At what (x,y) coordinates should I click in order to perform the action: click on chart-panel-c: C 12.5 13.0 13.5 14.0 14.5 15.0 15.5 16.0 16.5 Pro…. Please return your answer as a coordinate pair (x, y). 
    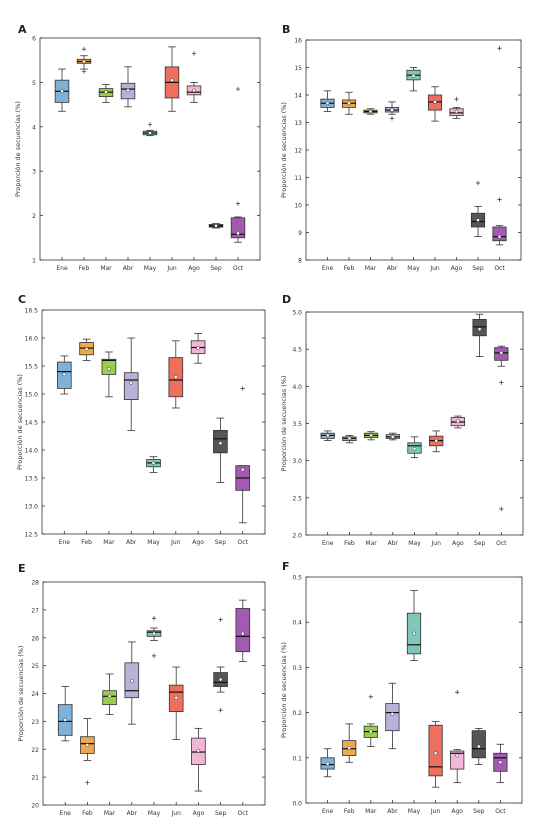
    Looking at the image, I should click on (141, 419).